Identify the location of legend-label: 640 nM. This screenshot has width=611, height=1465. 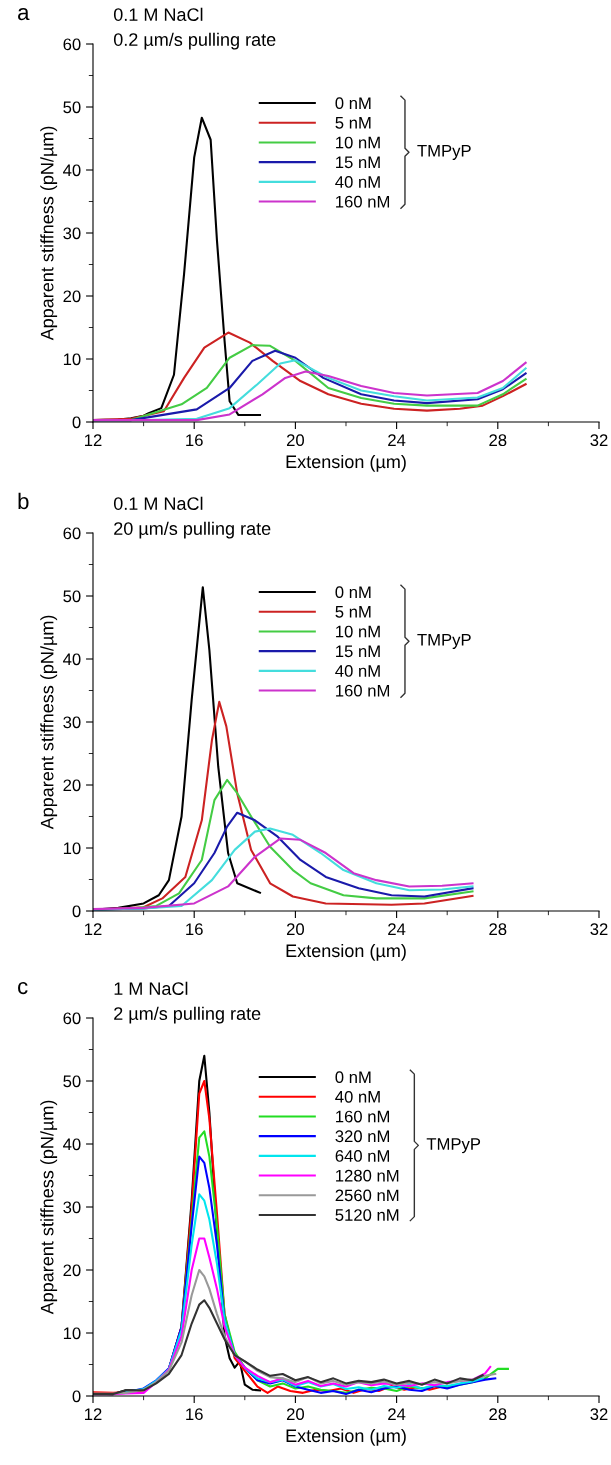
(362, 1156).